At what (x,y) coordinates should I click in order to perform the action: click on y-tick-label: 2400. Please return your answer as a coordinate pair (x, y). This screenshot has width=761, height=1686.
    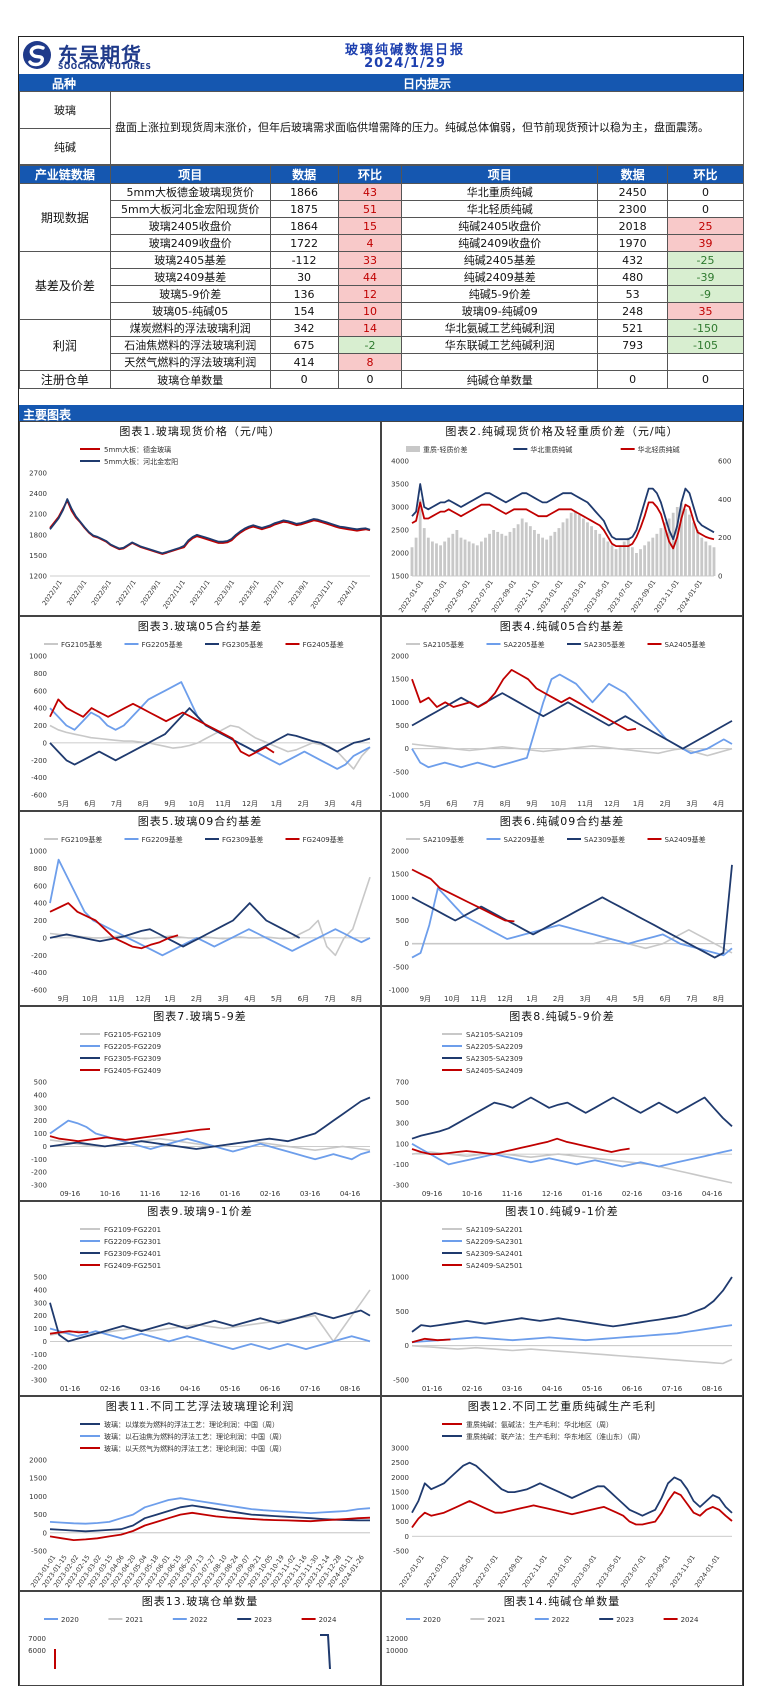
    Looking at the image, I should click on (38, 494).